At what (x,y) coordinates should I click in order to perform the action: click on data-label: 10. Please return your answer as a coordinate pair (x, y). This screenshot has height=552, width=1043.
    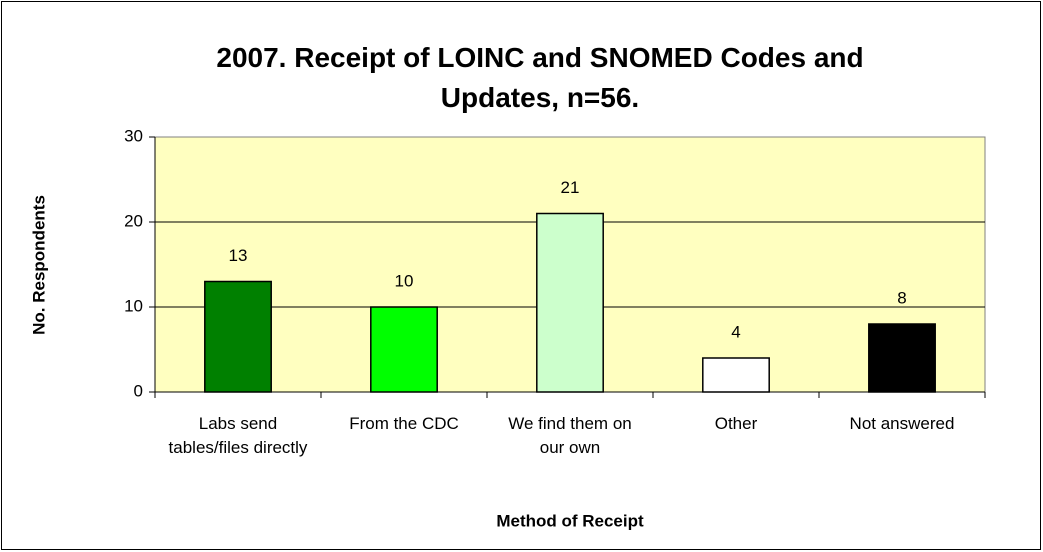
    Looking at the image, I should click on (404, 280).